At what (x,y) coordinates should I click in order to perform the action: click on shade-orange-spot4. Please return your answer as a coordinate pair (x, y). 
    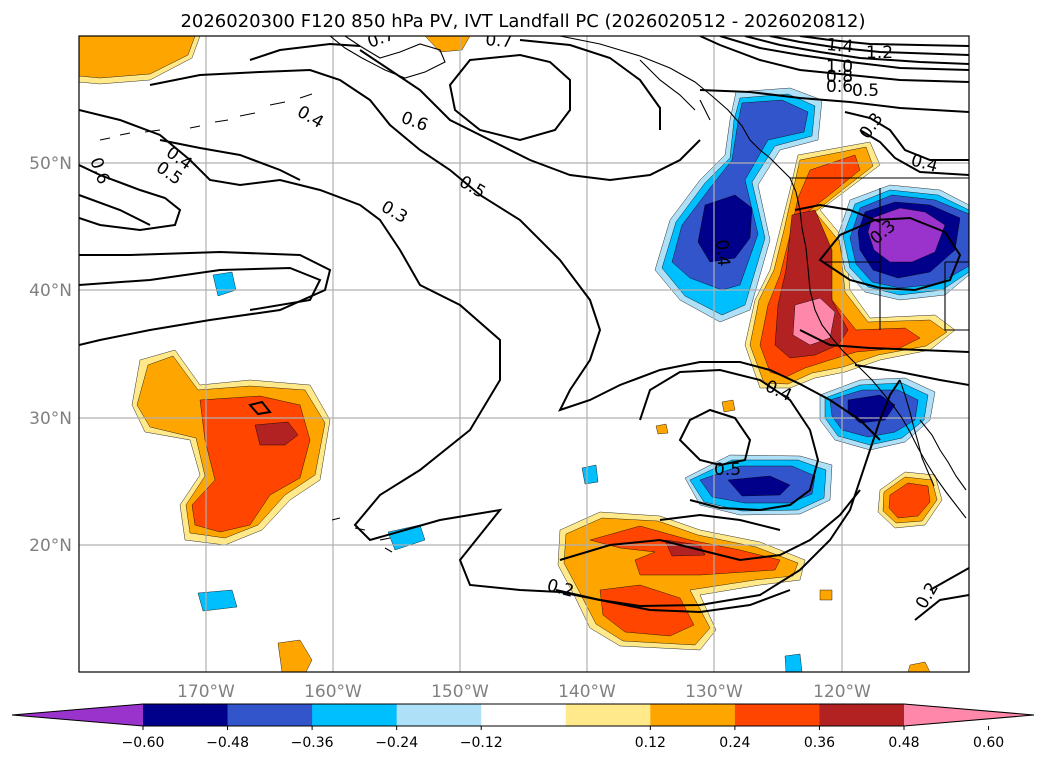
    Looking at the image, I should click on (826, 595).